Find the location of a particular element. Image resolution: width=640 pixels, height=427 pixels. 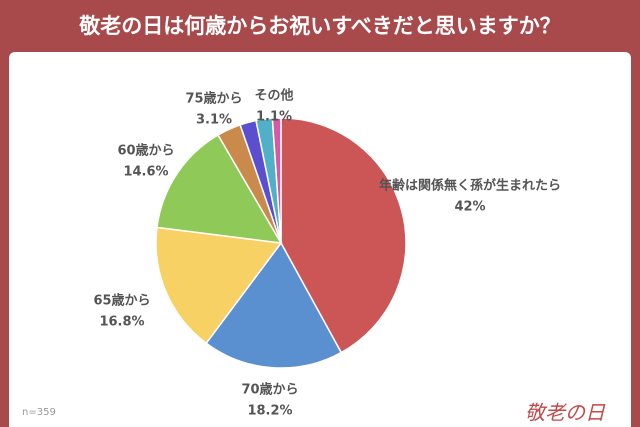

logo: 敬老の日 is located at coordinates (565, 413).